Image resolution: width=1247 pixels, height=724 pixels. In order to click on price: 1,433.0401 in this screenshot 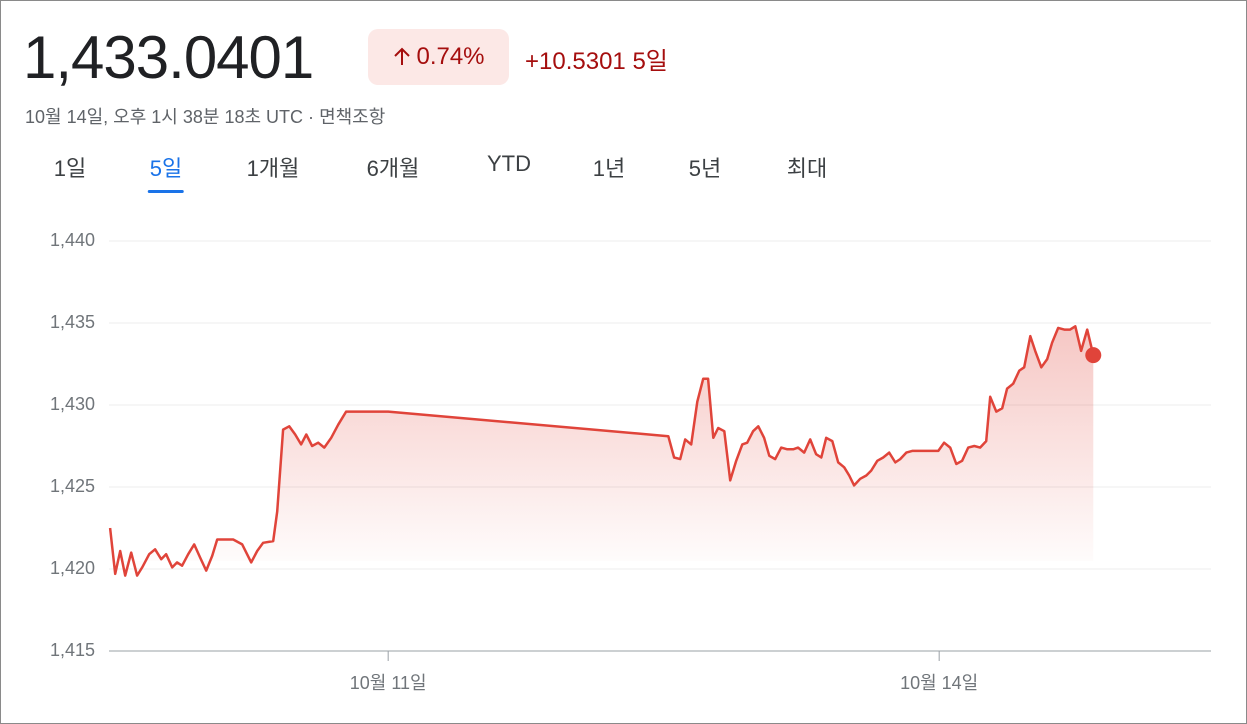, I will do `click(168, 57)`.